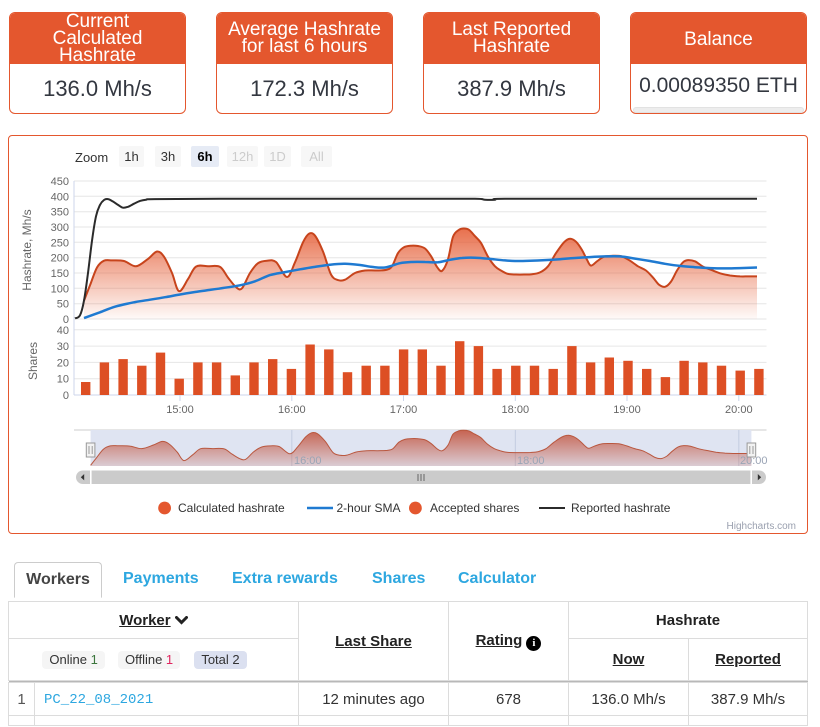 Image resolution: width=820 pixels, height=727 pixels. Describe the element at coordinates (60, 289) in the screenshot. I see `svg-text: 100` at that location.